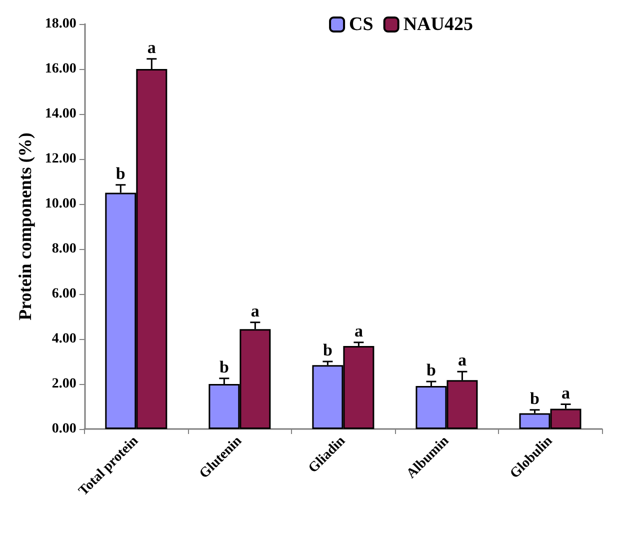  I want to click on y-tick-label: 8.00, so click(64, 249).